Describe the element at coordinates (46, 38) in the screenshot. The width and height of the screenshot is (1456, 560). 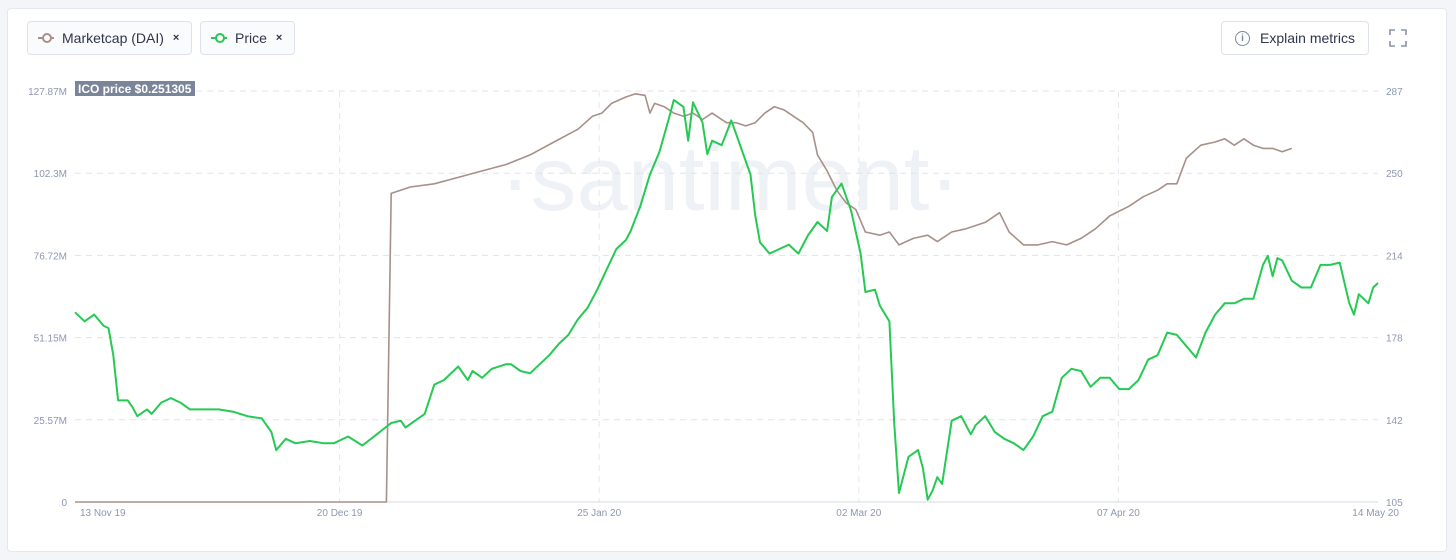
I see `marketcap-line-icon` at that location.